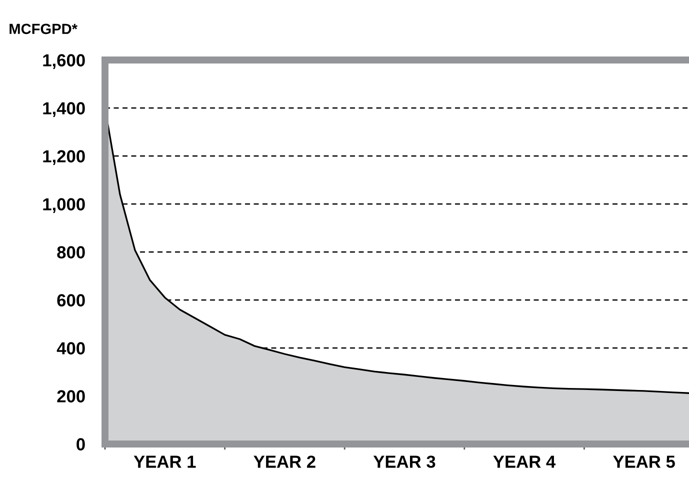 The height and width of the screenshot is (481, 689). Describe the element at coordinates (285, 462) in the screenshot. I see `x-tick-label: YEAR 2` at that location.